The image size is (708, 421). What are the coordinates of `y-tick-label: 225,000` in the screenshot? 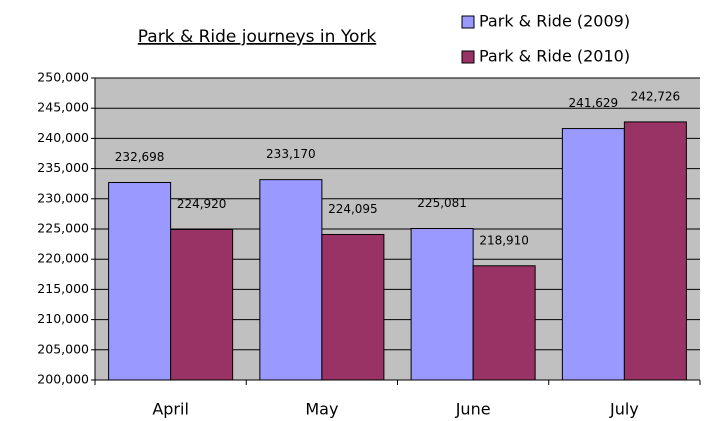 It's located at (63, 228).